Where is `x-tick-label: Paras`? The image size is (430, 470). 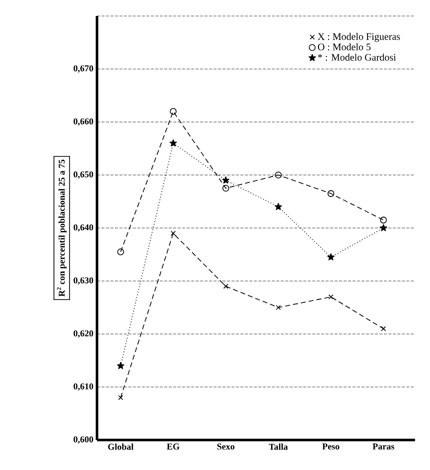 x-tick-label: Paras is located at coordinates (383, 447).